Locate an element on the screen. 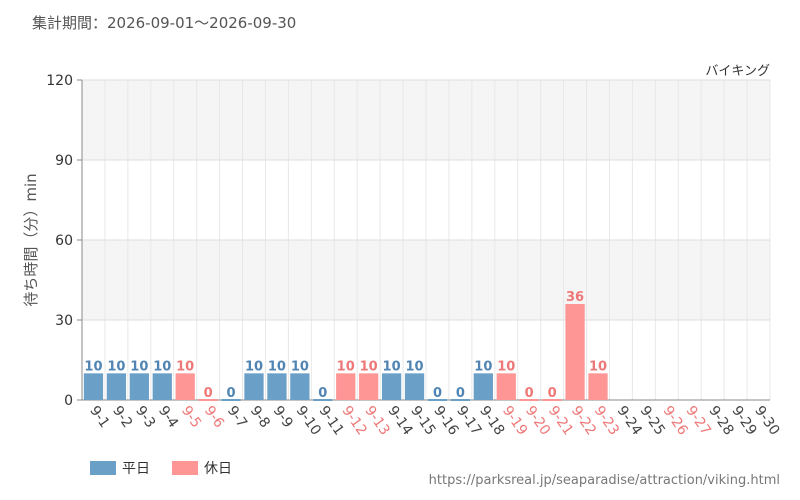  x-tick-label-9-18: 9-18 is located at coordinates (491, 420).